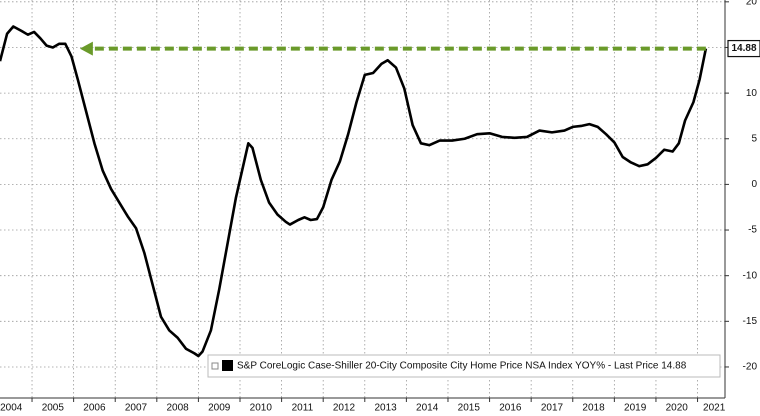 The width and height of the screenshot is (760, 416). I want to click on x-tick-label: 2017, so click(552, 408).